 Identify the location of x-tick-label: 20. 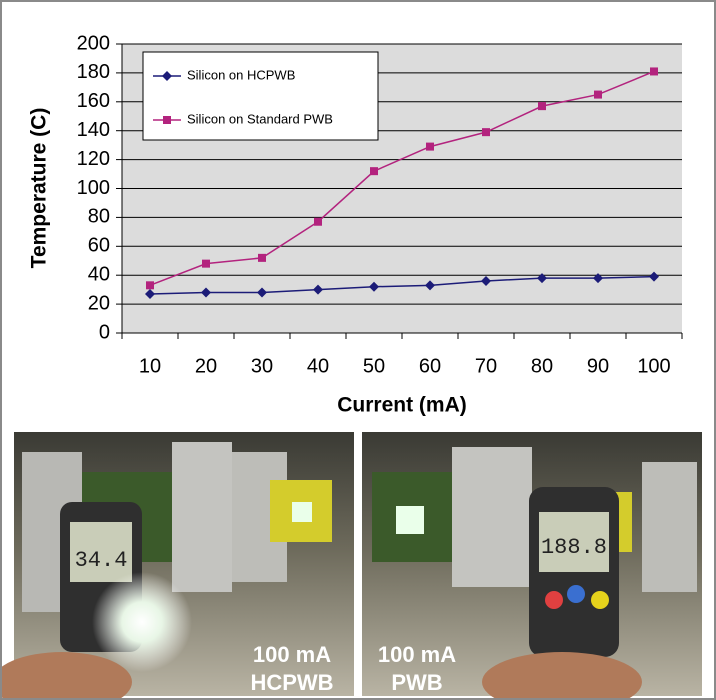
(206, 366).